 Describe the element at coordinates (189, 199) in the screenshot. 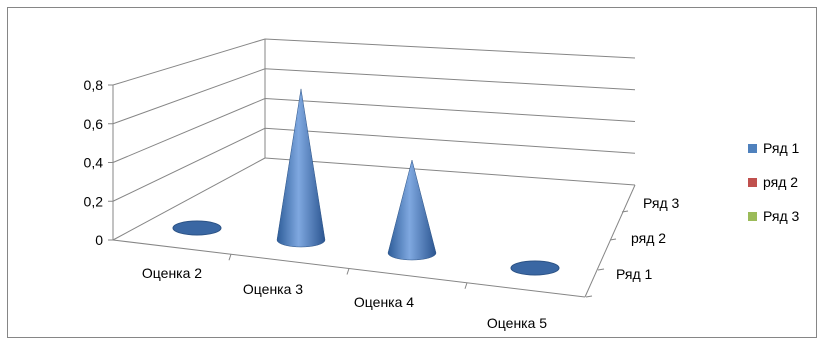

I see `floor-left-edge` at that location.